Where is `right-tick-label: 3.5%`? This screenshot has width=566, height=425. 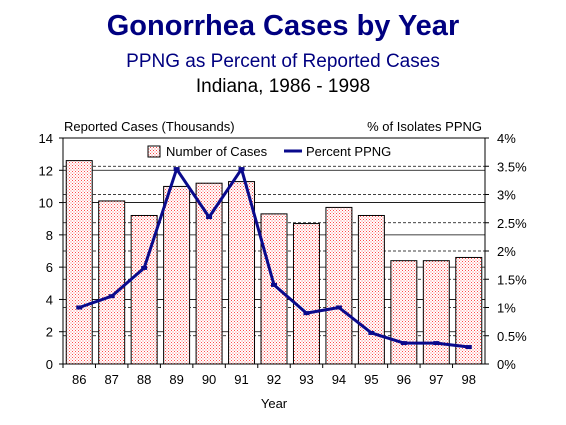
right-tick-label: 3.5% is located at coordinates (512, 166).